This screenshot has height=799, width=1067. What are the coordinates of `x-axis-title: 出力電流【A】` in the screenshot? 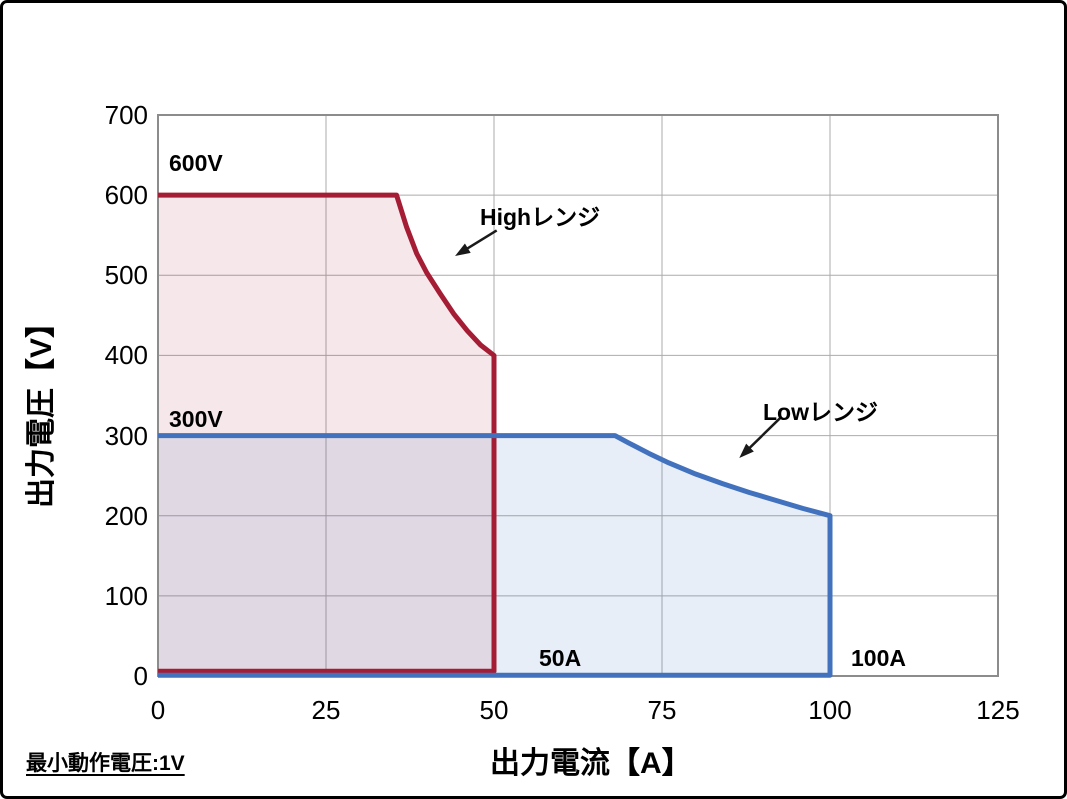 It's located at (591, 763).